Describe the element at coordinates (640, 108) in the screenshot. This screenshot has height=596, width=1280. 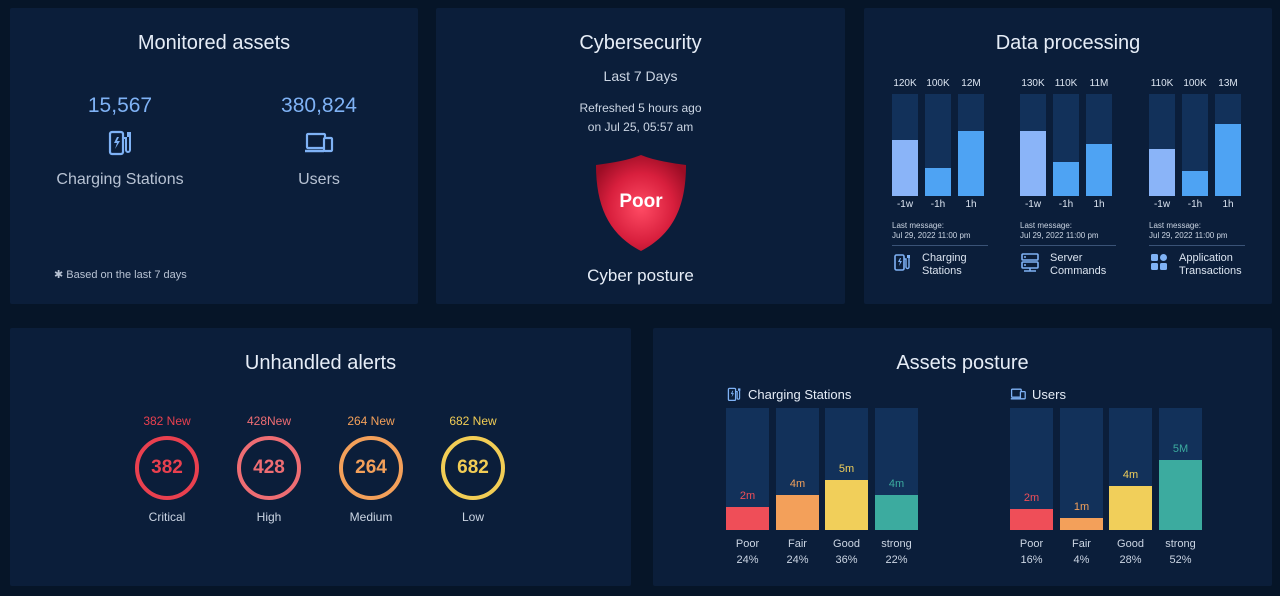
I see `refreshed-label: Refreshed 5 hours ago` at that location.